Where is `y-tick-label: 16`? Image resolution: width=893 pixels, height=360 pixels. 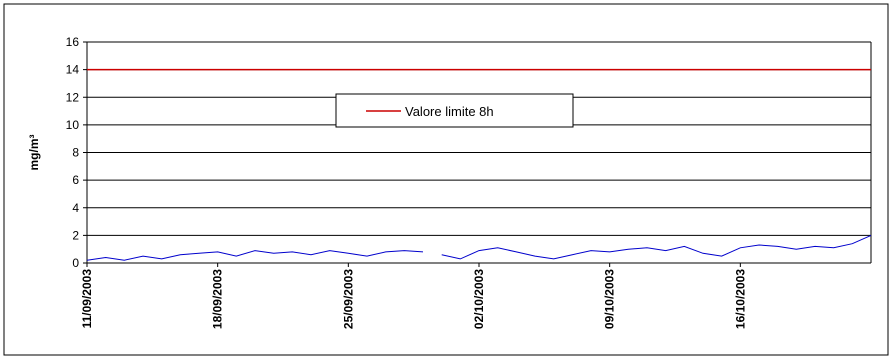 y-tick-label: 16 is located at coordinates (73, 42).